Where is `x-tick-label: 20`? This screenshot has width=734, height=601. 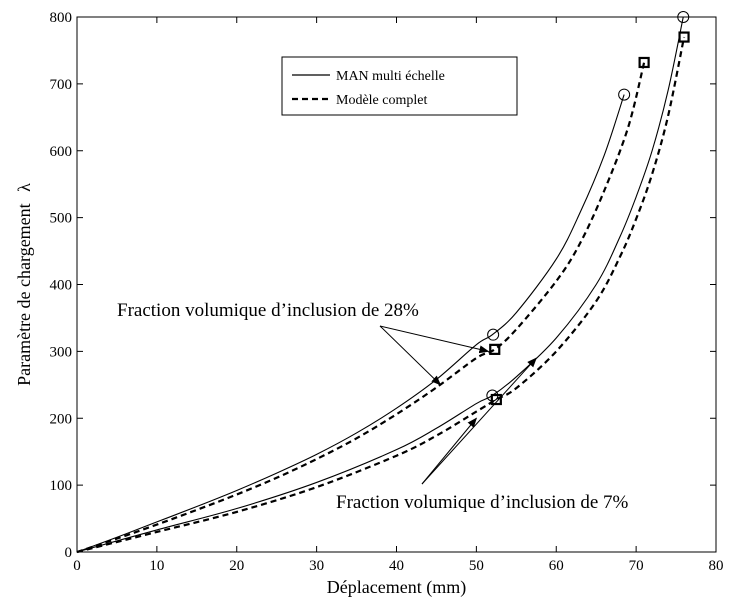 x-tick-label: 20 is located at coordinates (236, 566).